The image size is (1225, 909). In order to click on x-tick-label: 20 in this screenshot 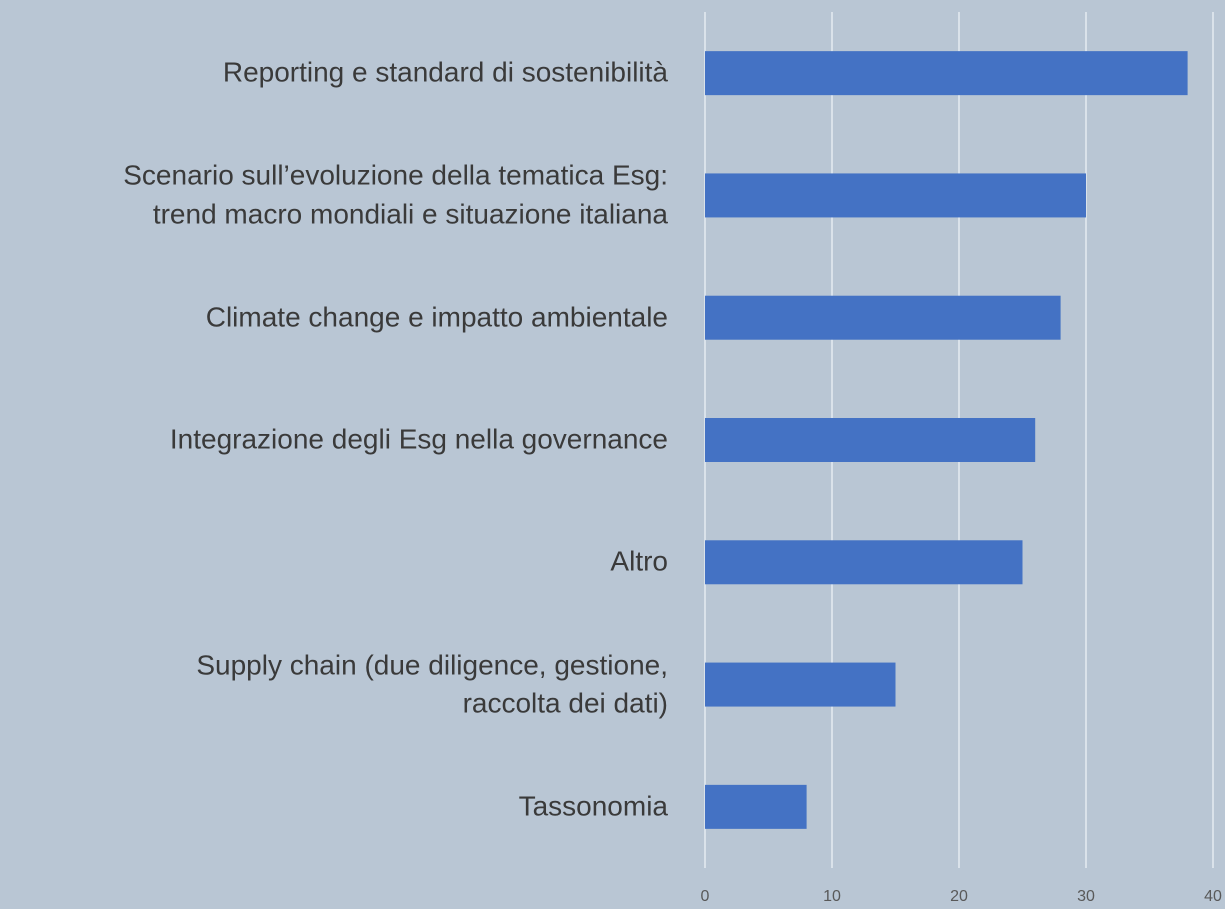, I will do `click(959, 896)`.